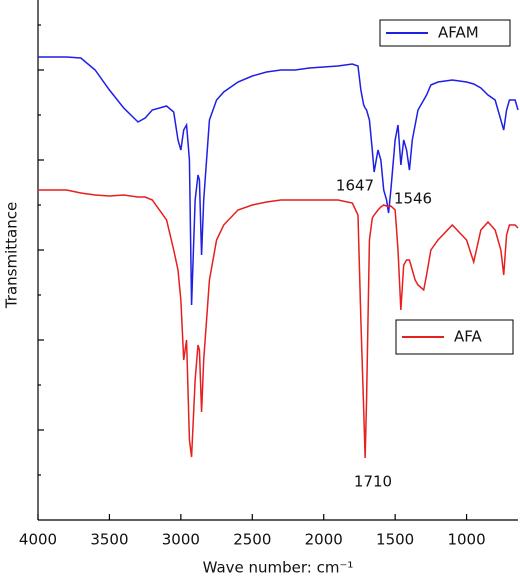 The width and height of the screenshot is (520, 581). What do you see at coordinates (181, 540) in the screenshot?
I see `x-tick-label: 3000` at bounding box center [181, 540].